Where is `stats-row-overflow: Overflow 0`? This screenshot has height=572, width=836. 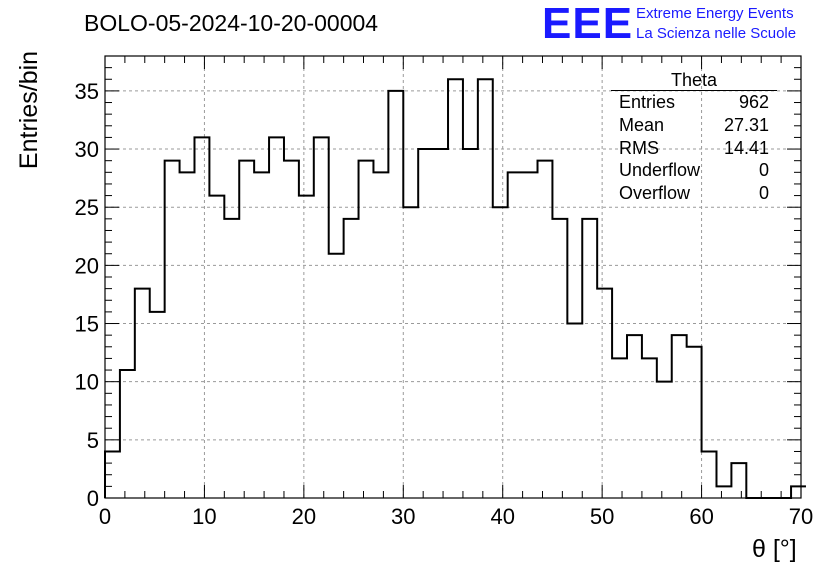 stats-row-overflow: Overflow 0 is located at coordinates (694, 193).